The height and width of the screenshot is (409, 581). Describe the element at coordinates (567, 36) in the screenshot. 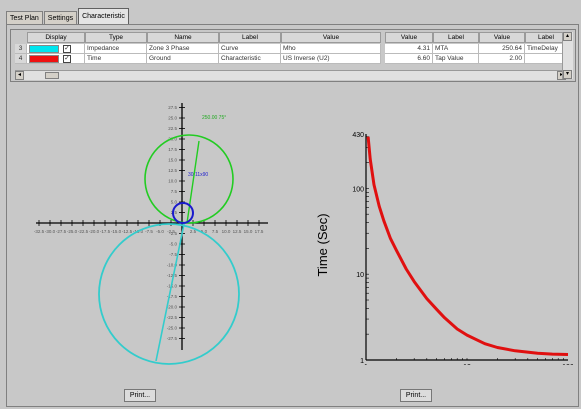

I see `scroll-up-icon: ▴` at that location.